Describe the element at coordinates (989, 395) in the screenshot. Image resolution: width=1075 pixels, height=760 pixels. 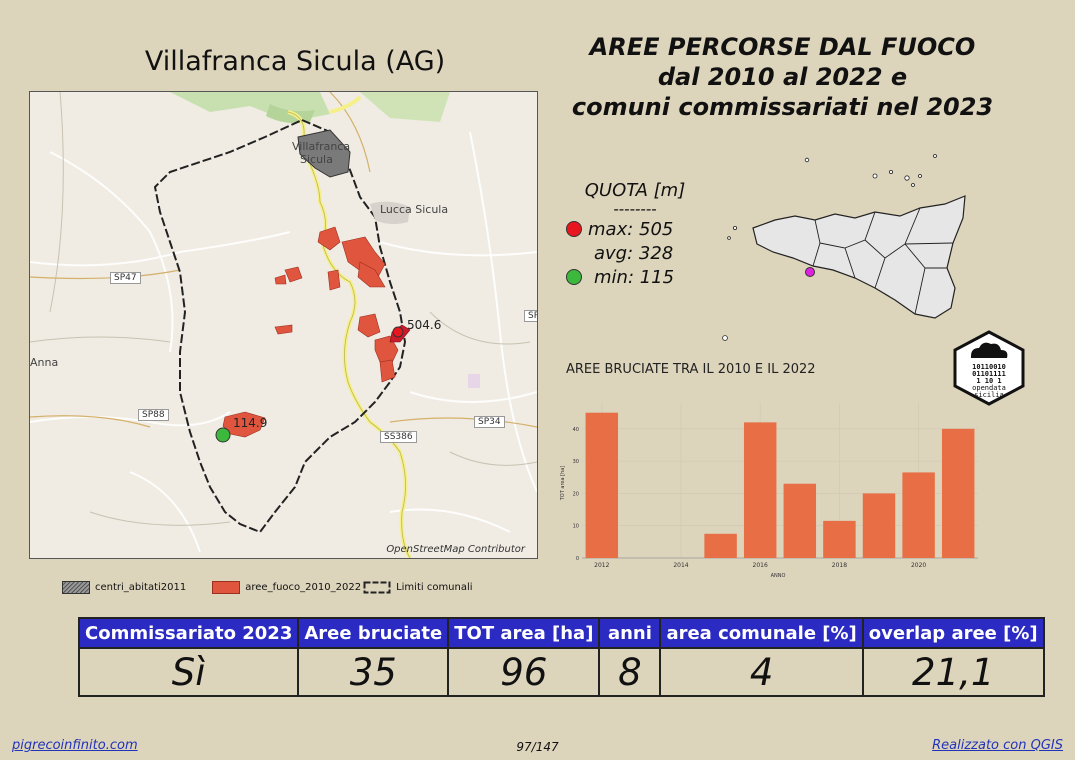
I see `logo-line-5: sicilia` at that location.